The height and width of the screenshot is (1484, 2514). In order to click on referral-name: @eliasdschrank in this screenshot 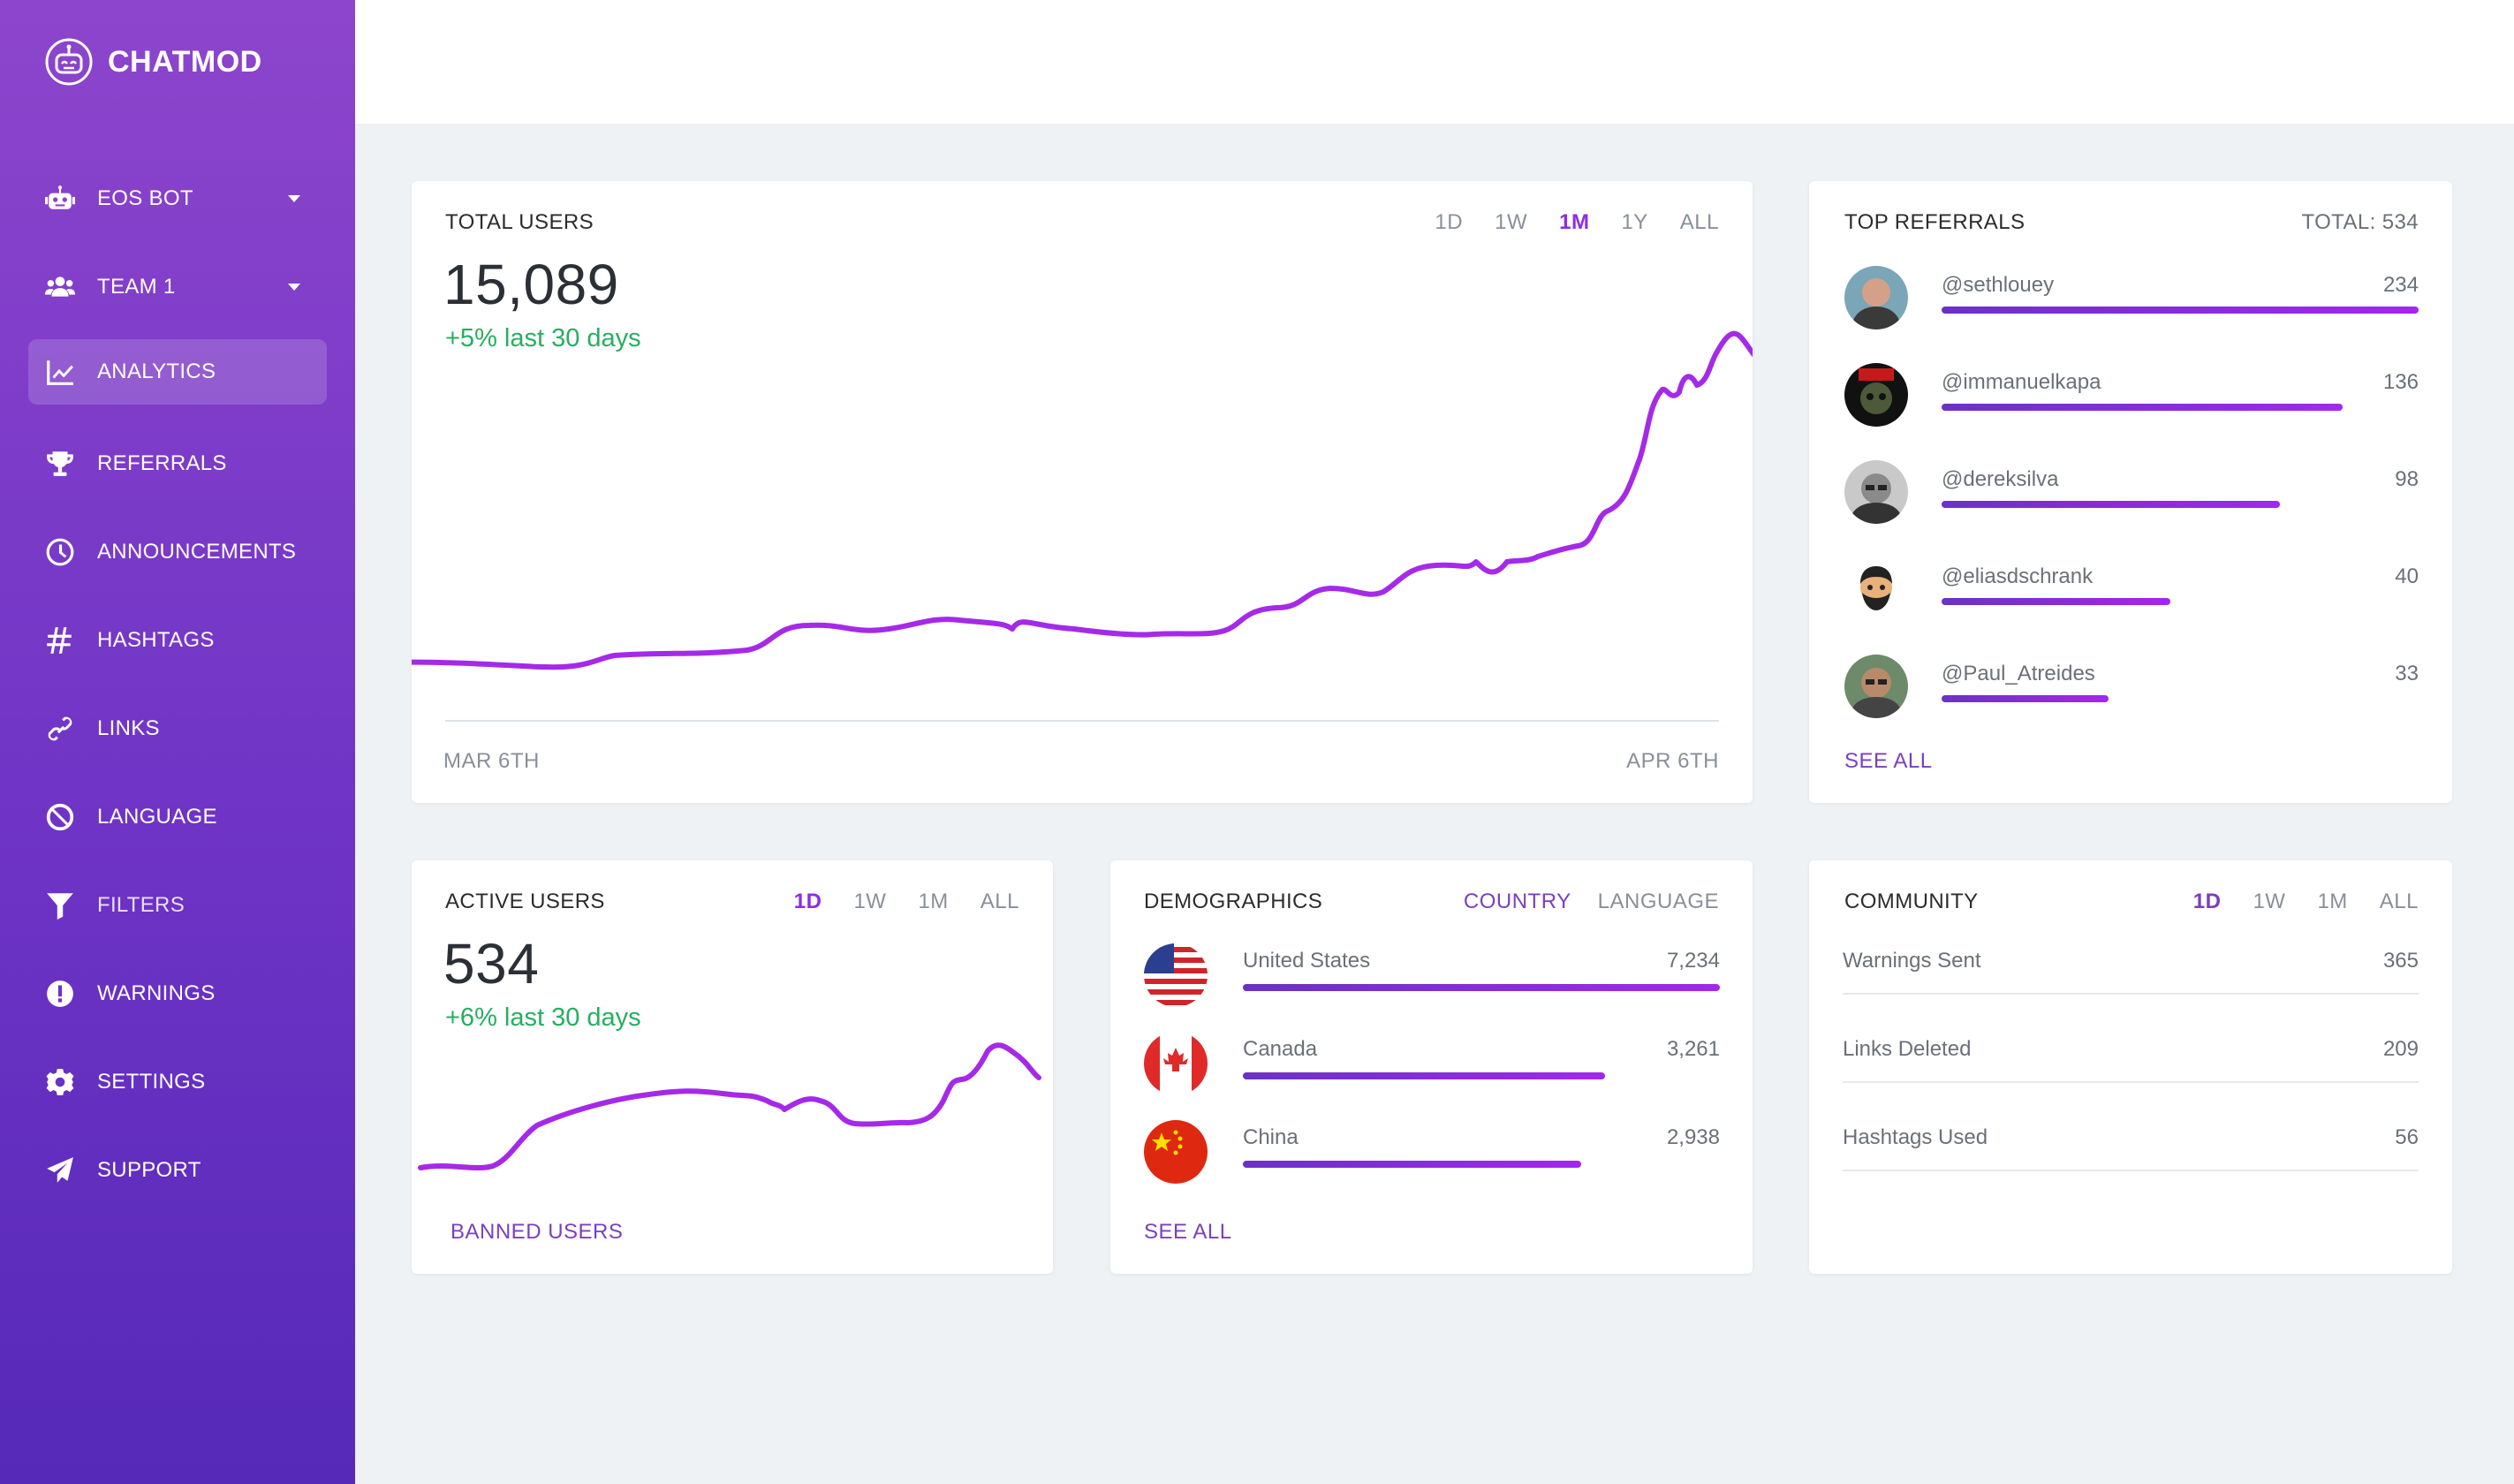, I will do `click(2018, 576)`.